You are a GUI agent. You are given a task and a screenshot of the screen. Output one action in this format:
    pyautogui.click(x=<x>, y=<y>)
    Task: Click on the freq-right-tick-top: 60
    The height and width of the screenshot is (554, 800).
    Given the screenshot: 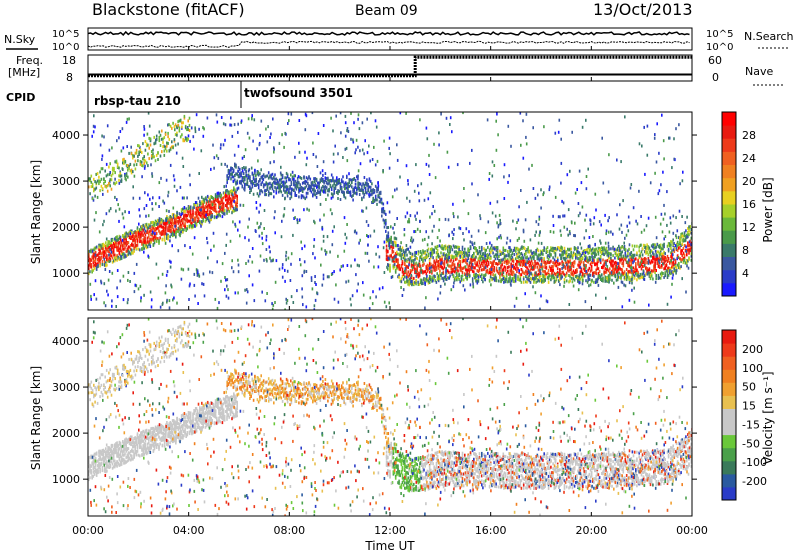 What is the action you would take?
    pyautogui.click(x=715, y=60)
    